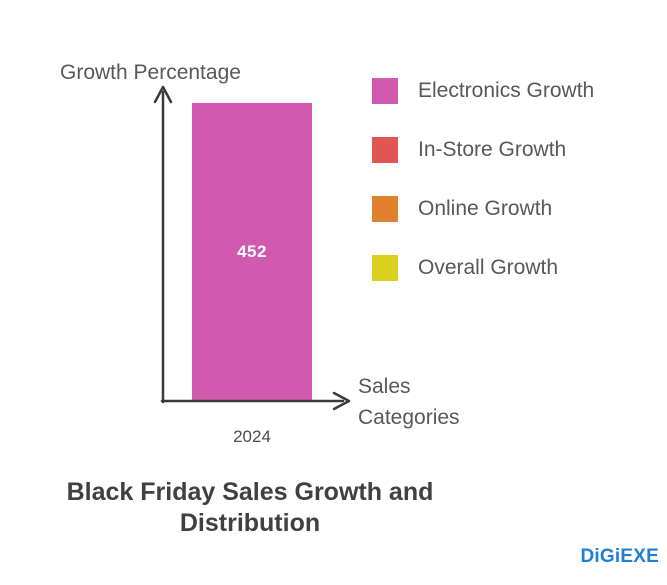  I want to click on x-axis-label: Sales Categories, so click(409, 402).